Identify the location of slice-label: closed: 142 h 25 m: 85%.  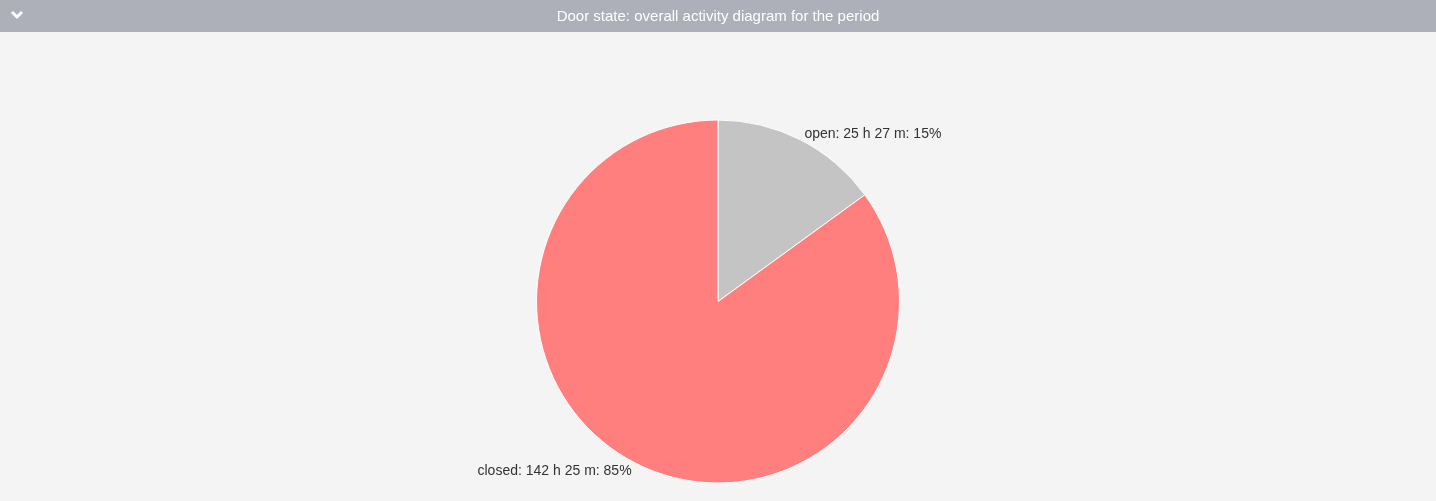
(554, 469).